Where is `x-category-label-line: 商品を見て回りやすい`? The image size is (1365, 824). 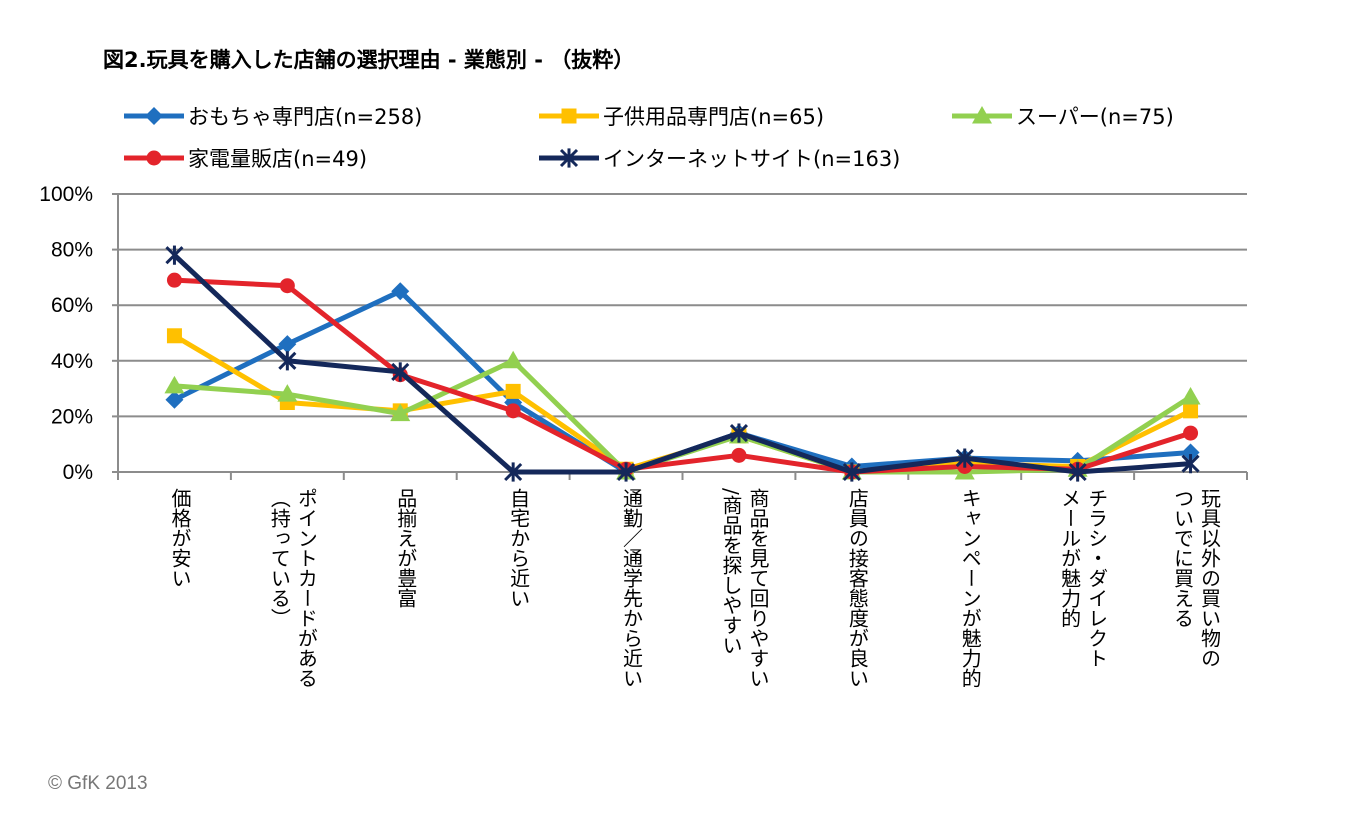
x-category-label-line: 商品を見て回りやすい is located at coordinates (757, 588).